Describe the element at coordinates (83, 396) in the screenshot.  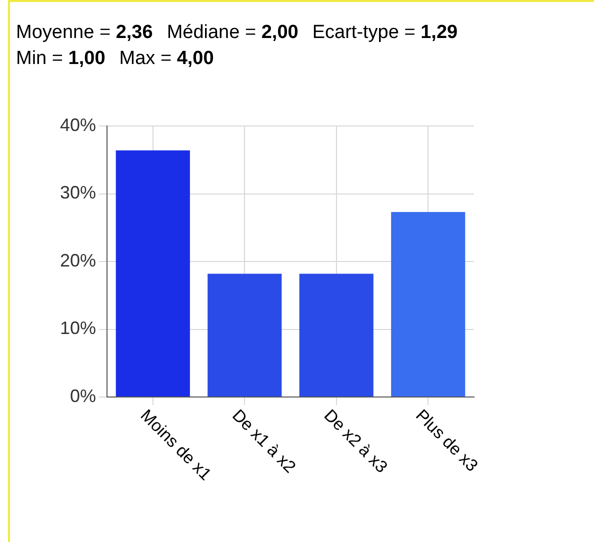
I see `y-tick-label: 0%` at that location.